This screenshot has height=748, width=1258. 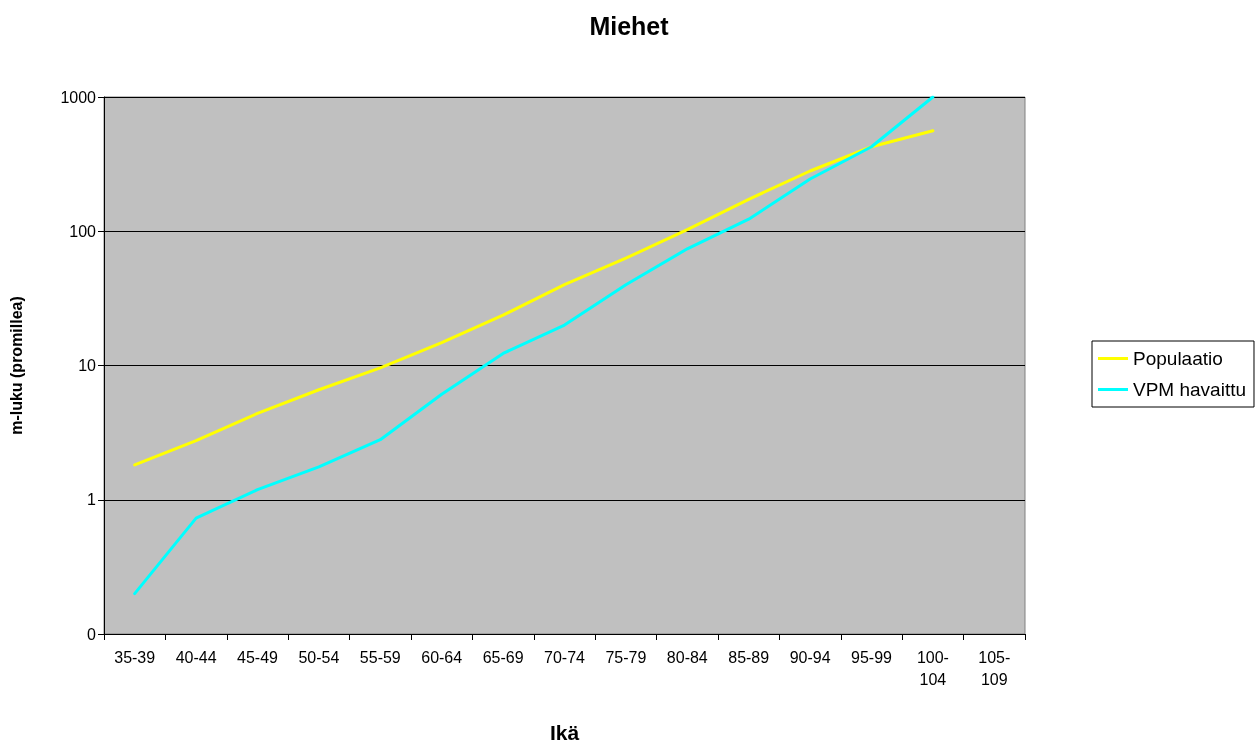 I want to click on x-tick-label: 60-64, so click(x=442, y=657).